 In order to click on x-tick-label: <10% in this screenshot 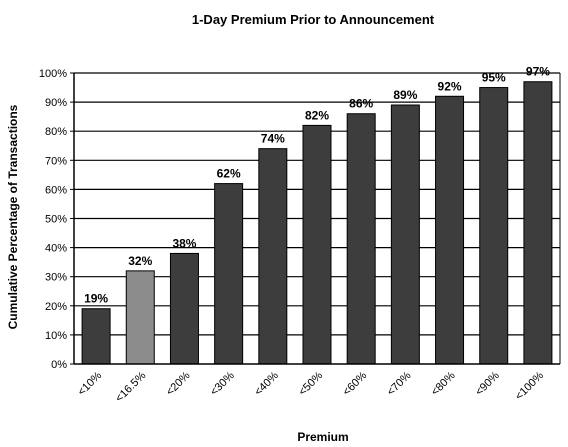, I will do `click(90, 383)`.